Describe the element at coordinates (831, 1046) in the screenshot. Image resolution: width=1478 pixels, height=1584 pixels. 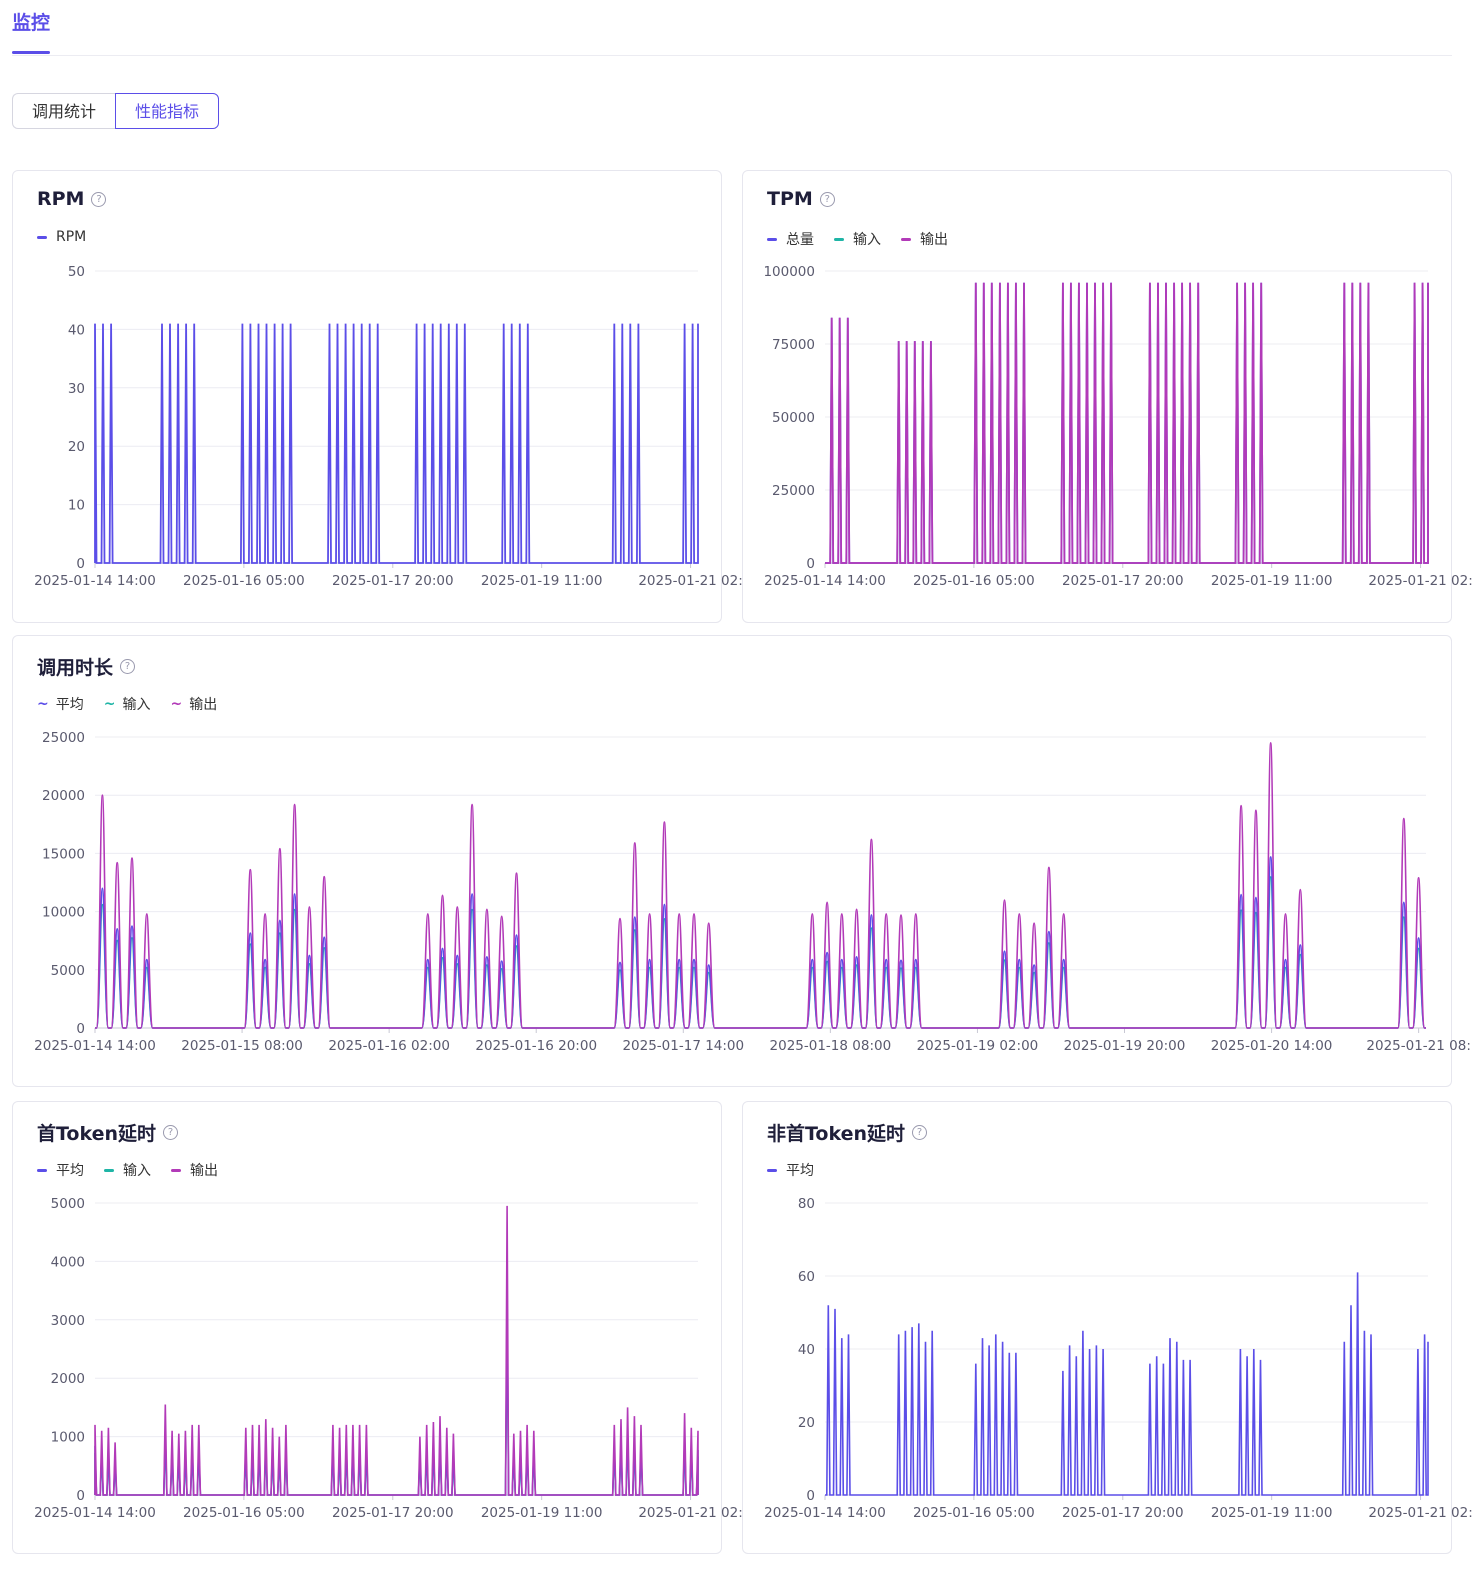
I see `x-tick-label: 2025-01-18 08:00` at that location.